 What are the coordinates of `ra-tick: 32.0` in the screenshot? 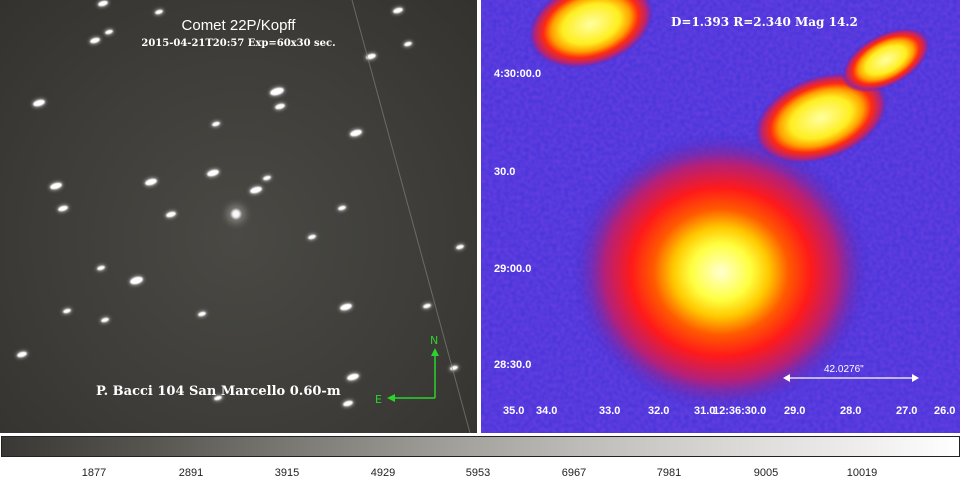 It's located at (659, 411).